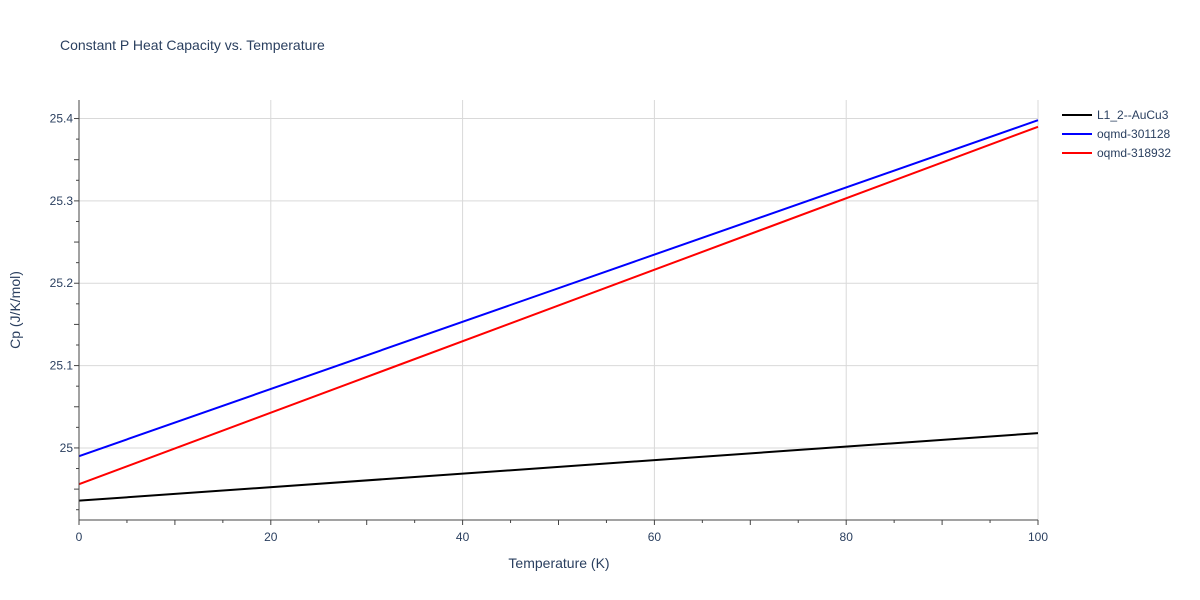 This screenshot has width=1200, height=600. I want to click on x-axis-title: Temperature (K), so click(558, 563).